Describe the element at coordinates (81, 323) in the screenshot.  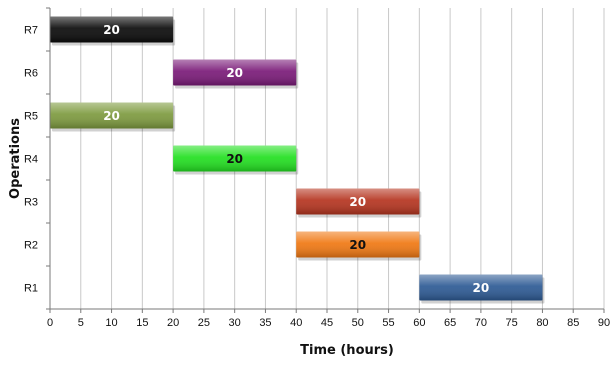
I see `x-tick-label: 5` at that location.